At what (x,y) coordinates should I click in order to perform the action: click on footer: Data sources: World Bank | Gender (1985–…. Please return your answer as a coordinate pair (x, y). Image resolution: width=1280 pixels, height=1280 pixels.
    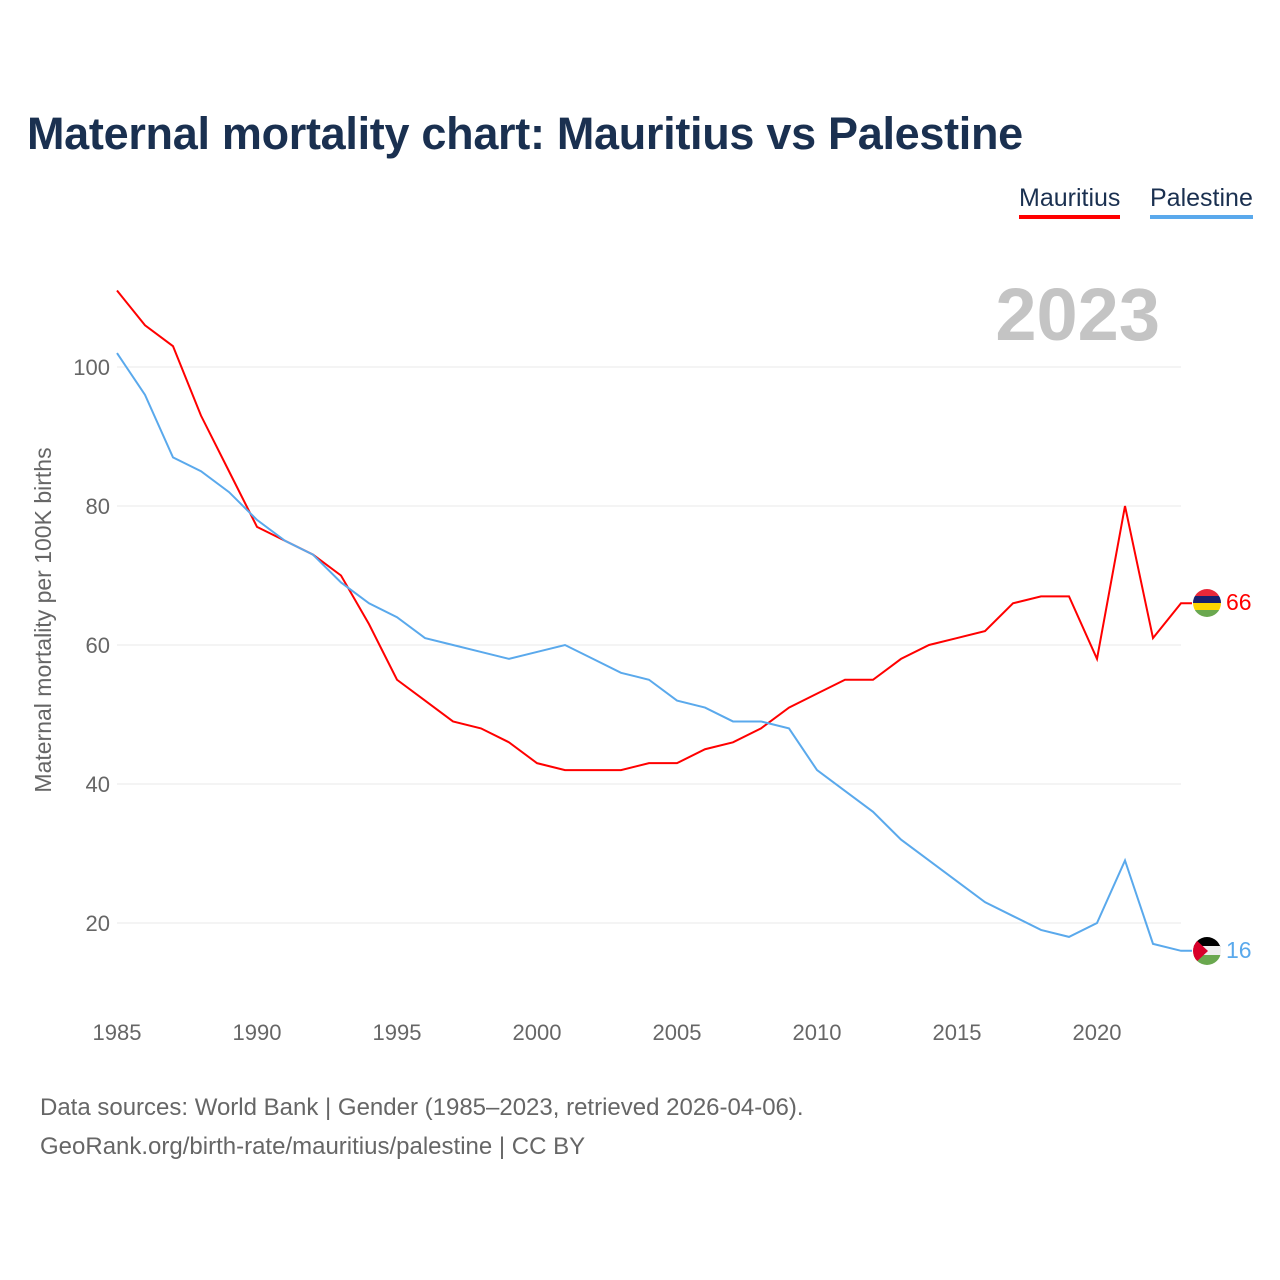
    Looking at the image, I should click on (422, 1127).